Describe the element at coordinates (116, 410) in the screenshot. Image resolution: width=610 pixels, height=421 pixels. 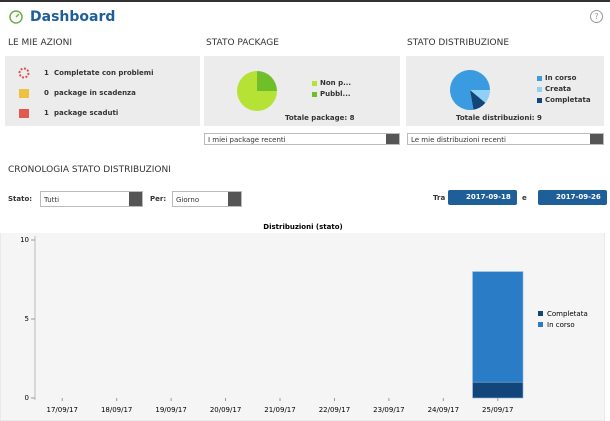
I see `x-tick-label: 18/09/17` at that location.